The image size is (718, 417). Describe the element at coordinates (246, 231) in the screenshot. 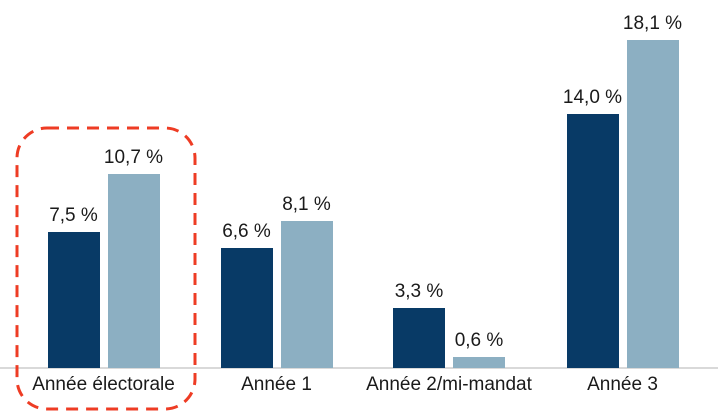

I see `value-label-dark-navy-1: 6,6 %` at that location.